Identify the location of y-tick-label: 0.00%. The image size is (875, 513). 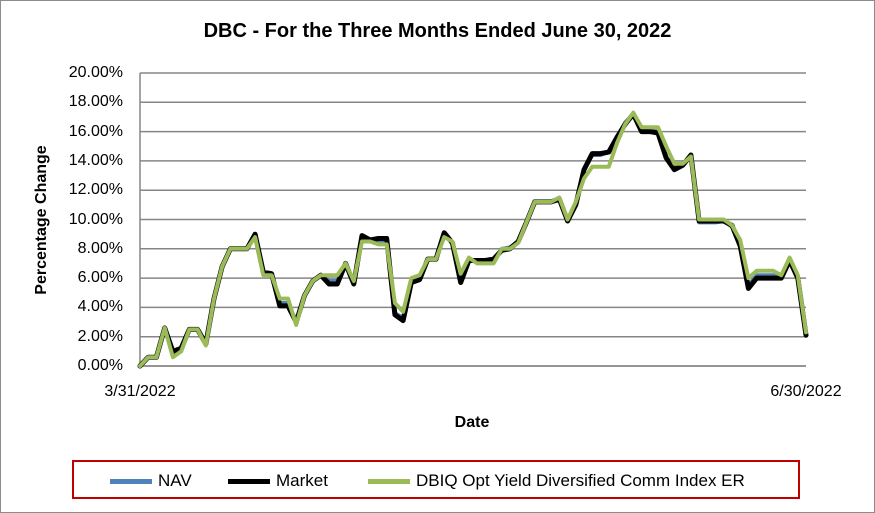
(100, 365).